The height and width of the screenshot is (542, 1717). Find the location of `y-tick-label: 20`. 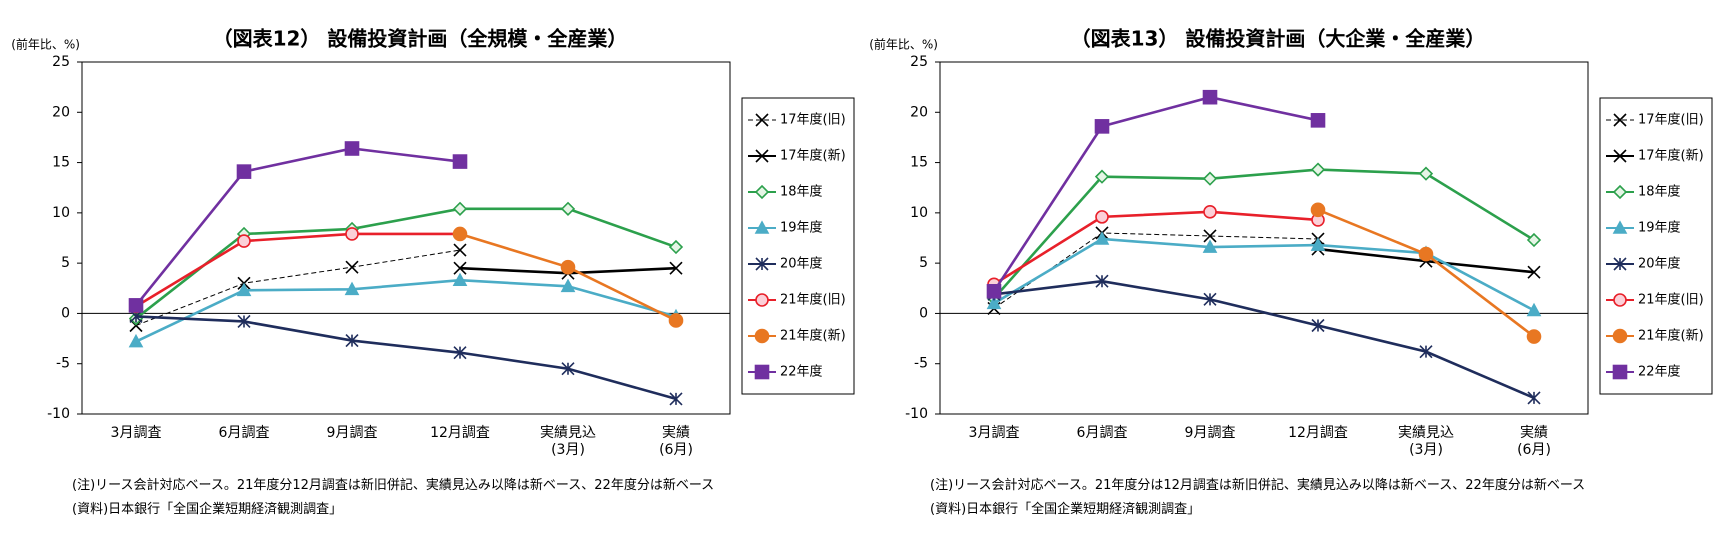

y-tick-label: 20 is located at coordinates (919, 112).